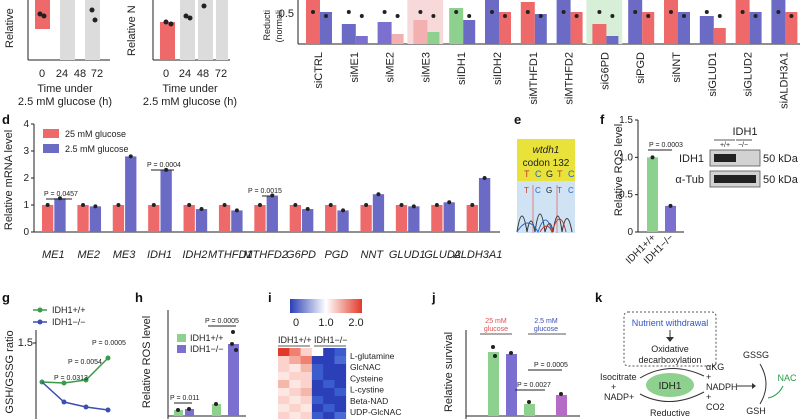 The width and height of the screenshot is (800, 419). I want to click on p-value: P = 0.0054, so click(85, 362).